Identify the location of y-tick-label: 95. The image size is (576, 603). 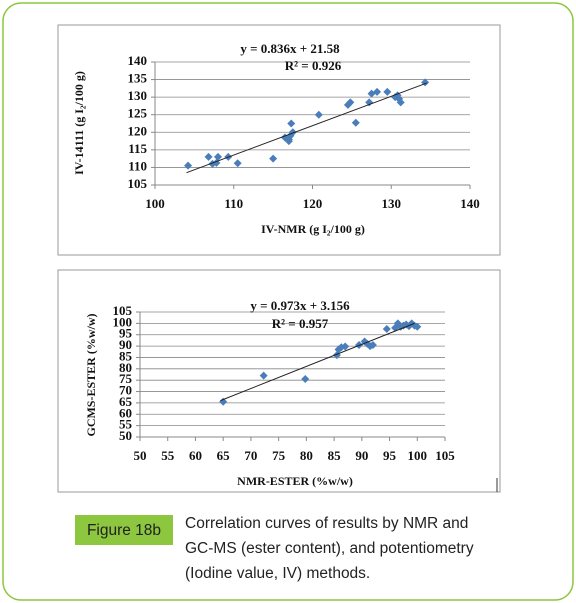
(126, 333).